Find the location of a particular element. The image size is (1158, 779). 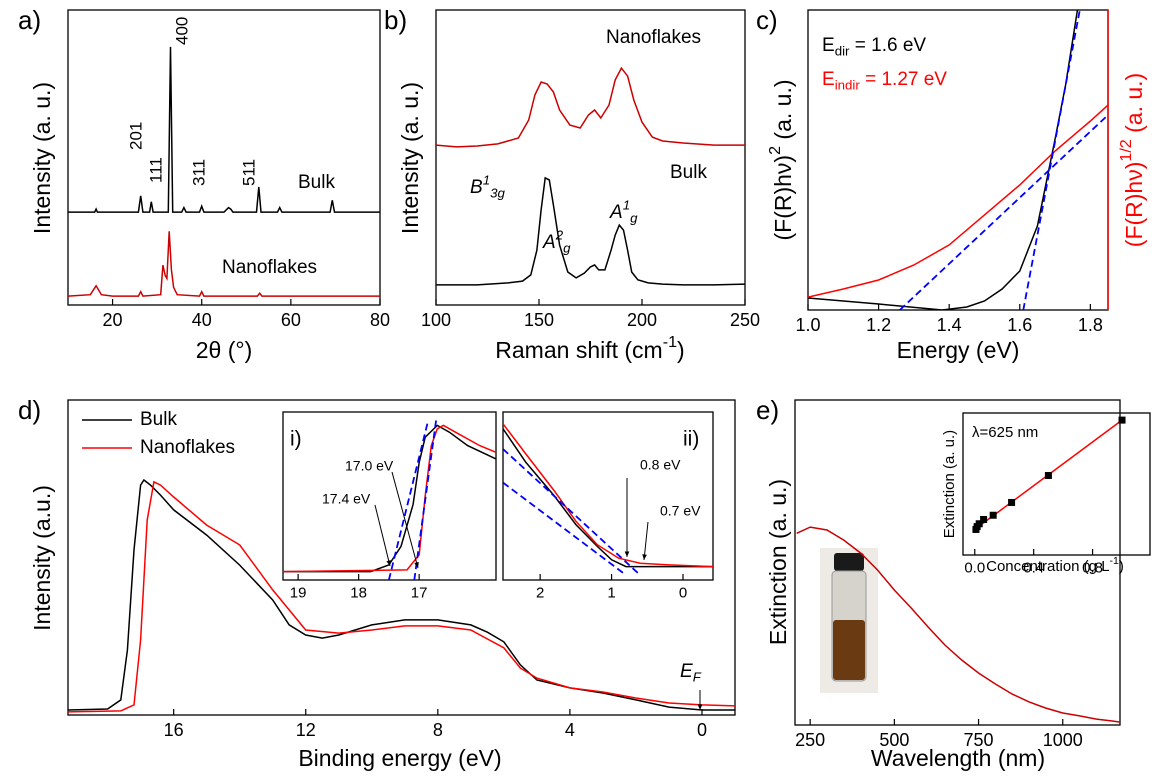

annotation: 311 is located at coordinates (198, 172).